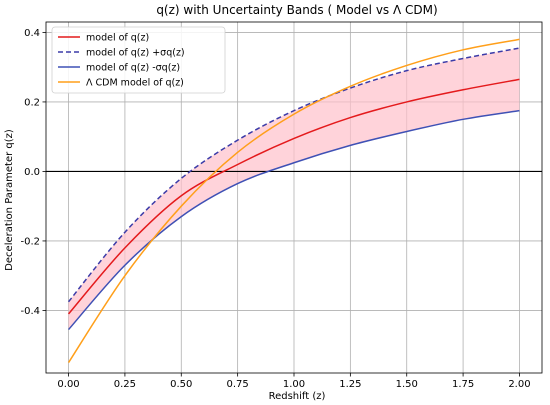 The image size is (550, 405). I want to click on x-tick-label: 0.75, so click(238, 384).